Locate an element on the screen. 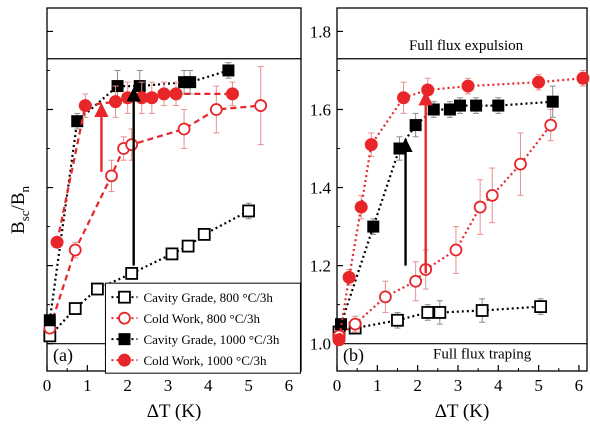 The image size is (590, 430). y-tick-label: 1.2 is located at coordinates (320, 266).